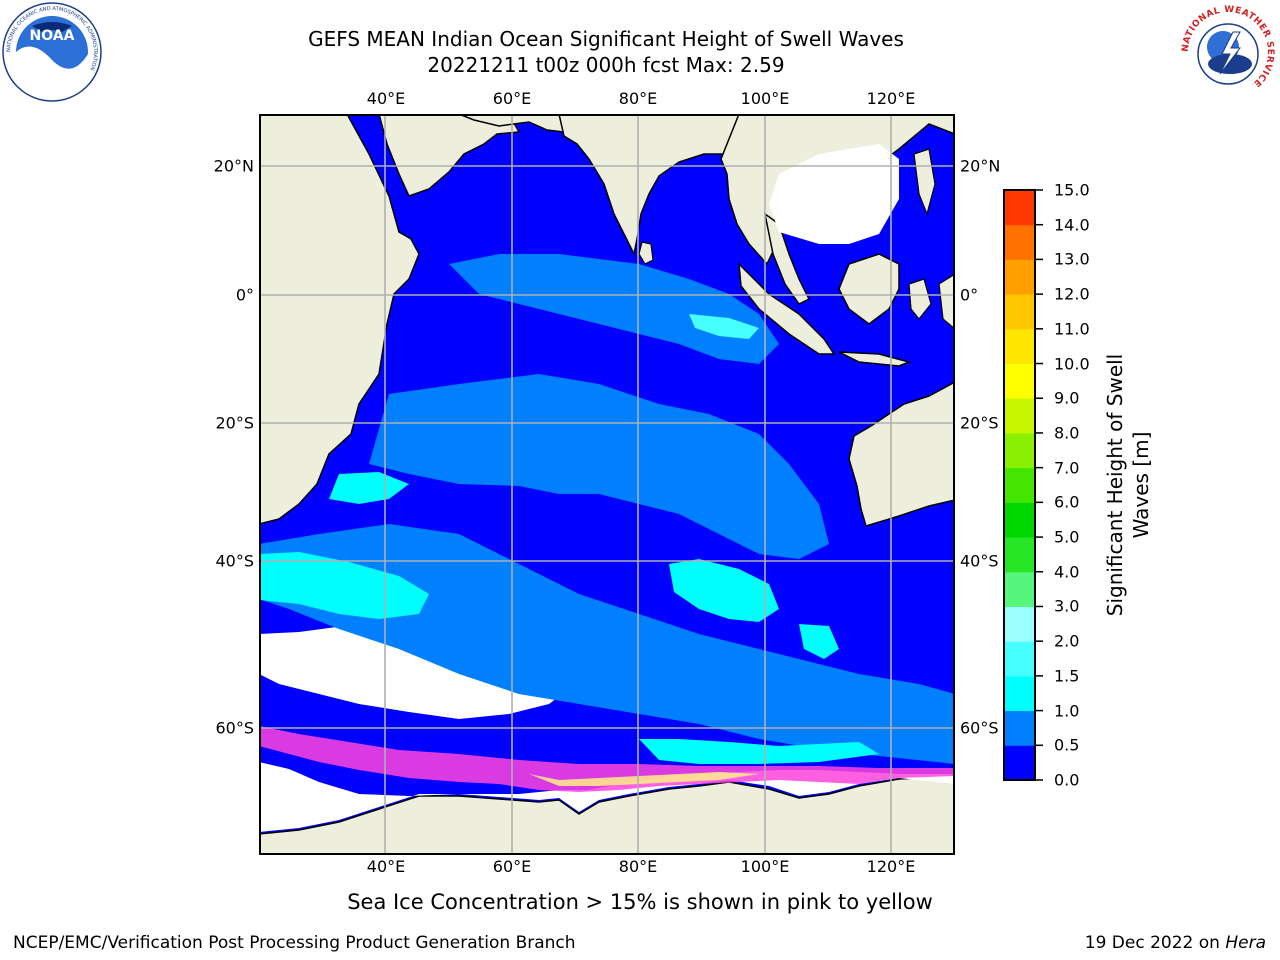 The image size is (1280, 960). What do you see at coordinates (787, 258) in the screenshot?
I see `land-malay-peninsula` at bounding box center [787, 258].